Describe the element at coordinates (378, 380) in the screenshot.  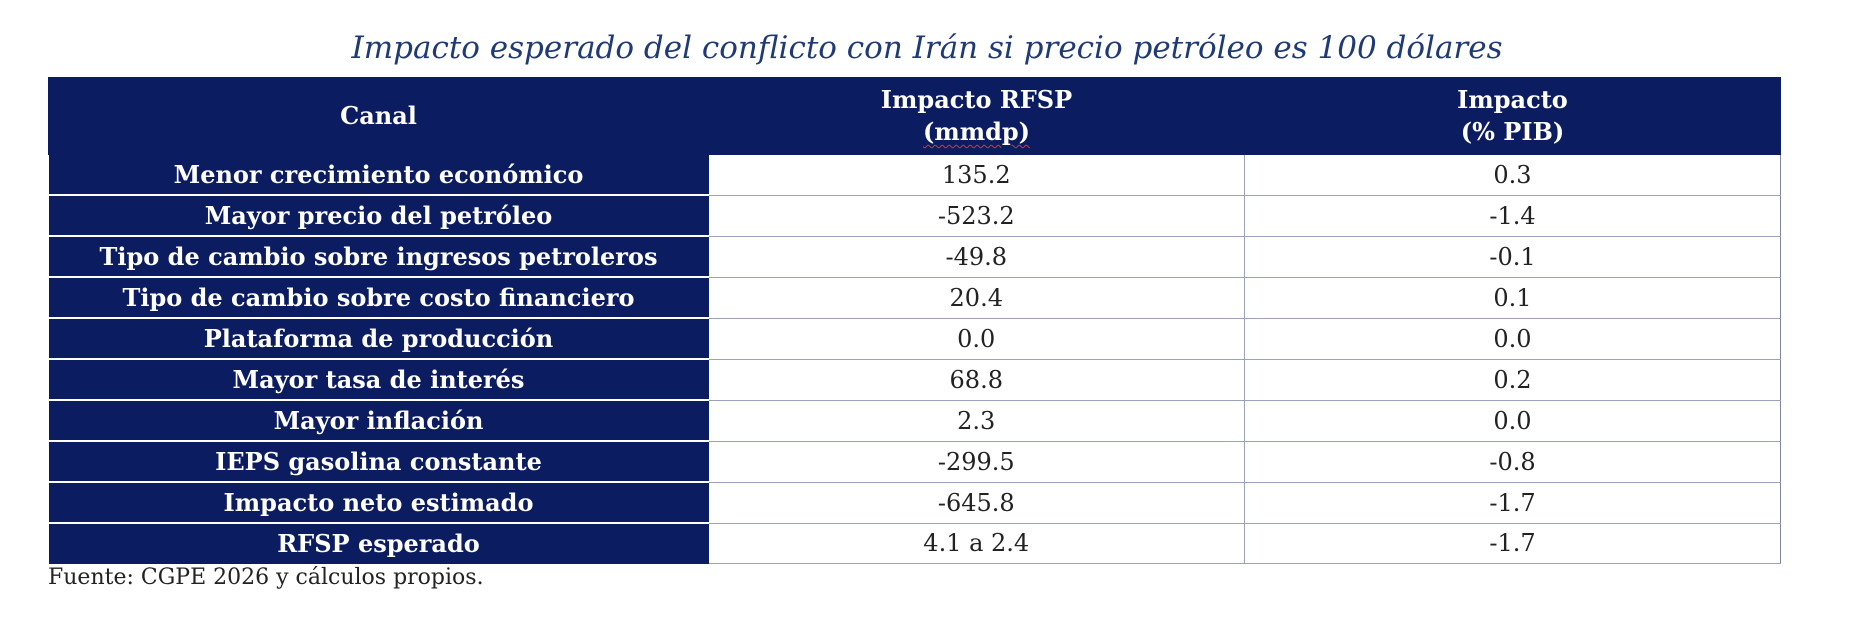
I see `row-canal: Mayor tasa de interés` at that location.